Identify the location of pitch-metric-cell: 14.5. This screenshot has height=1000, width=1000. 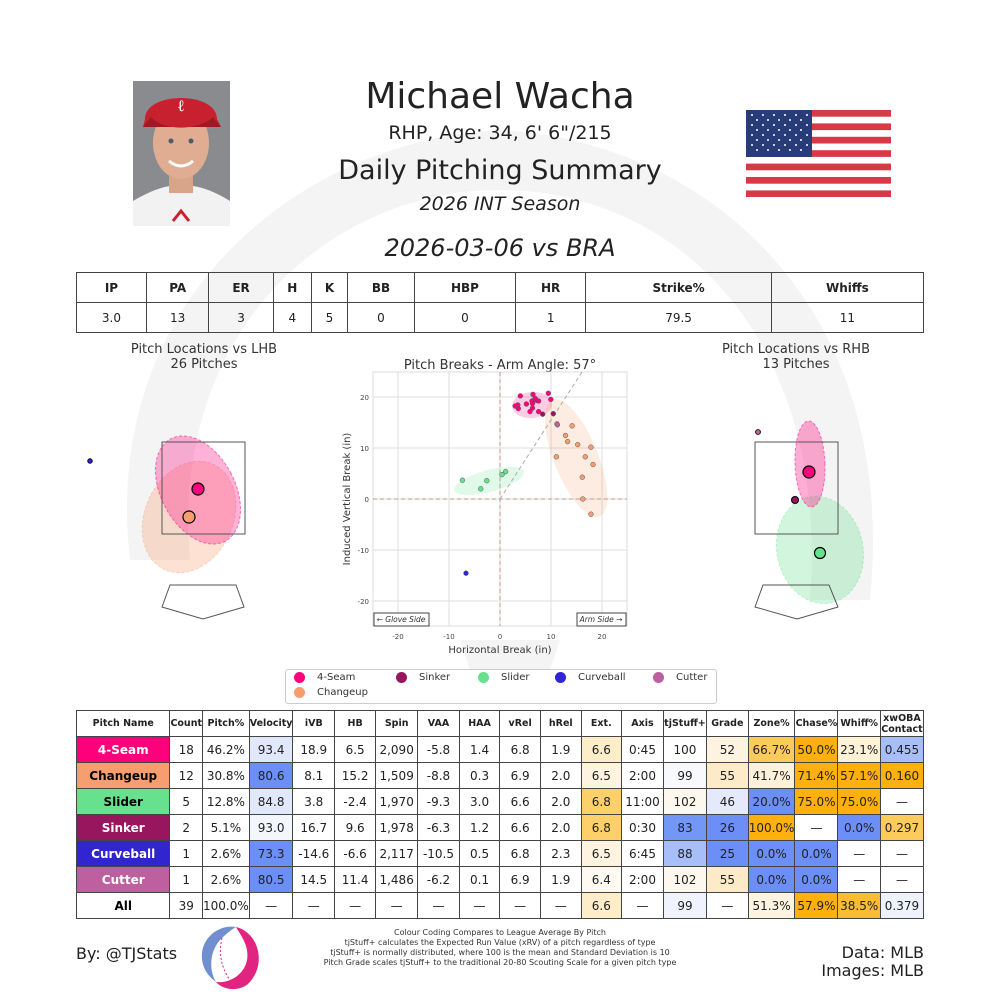
(314, 879).